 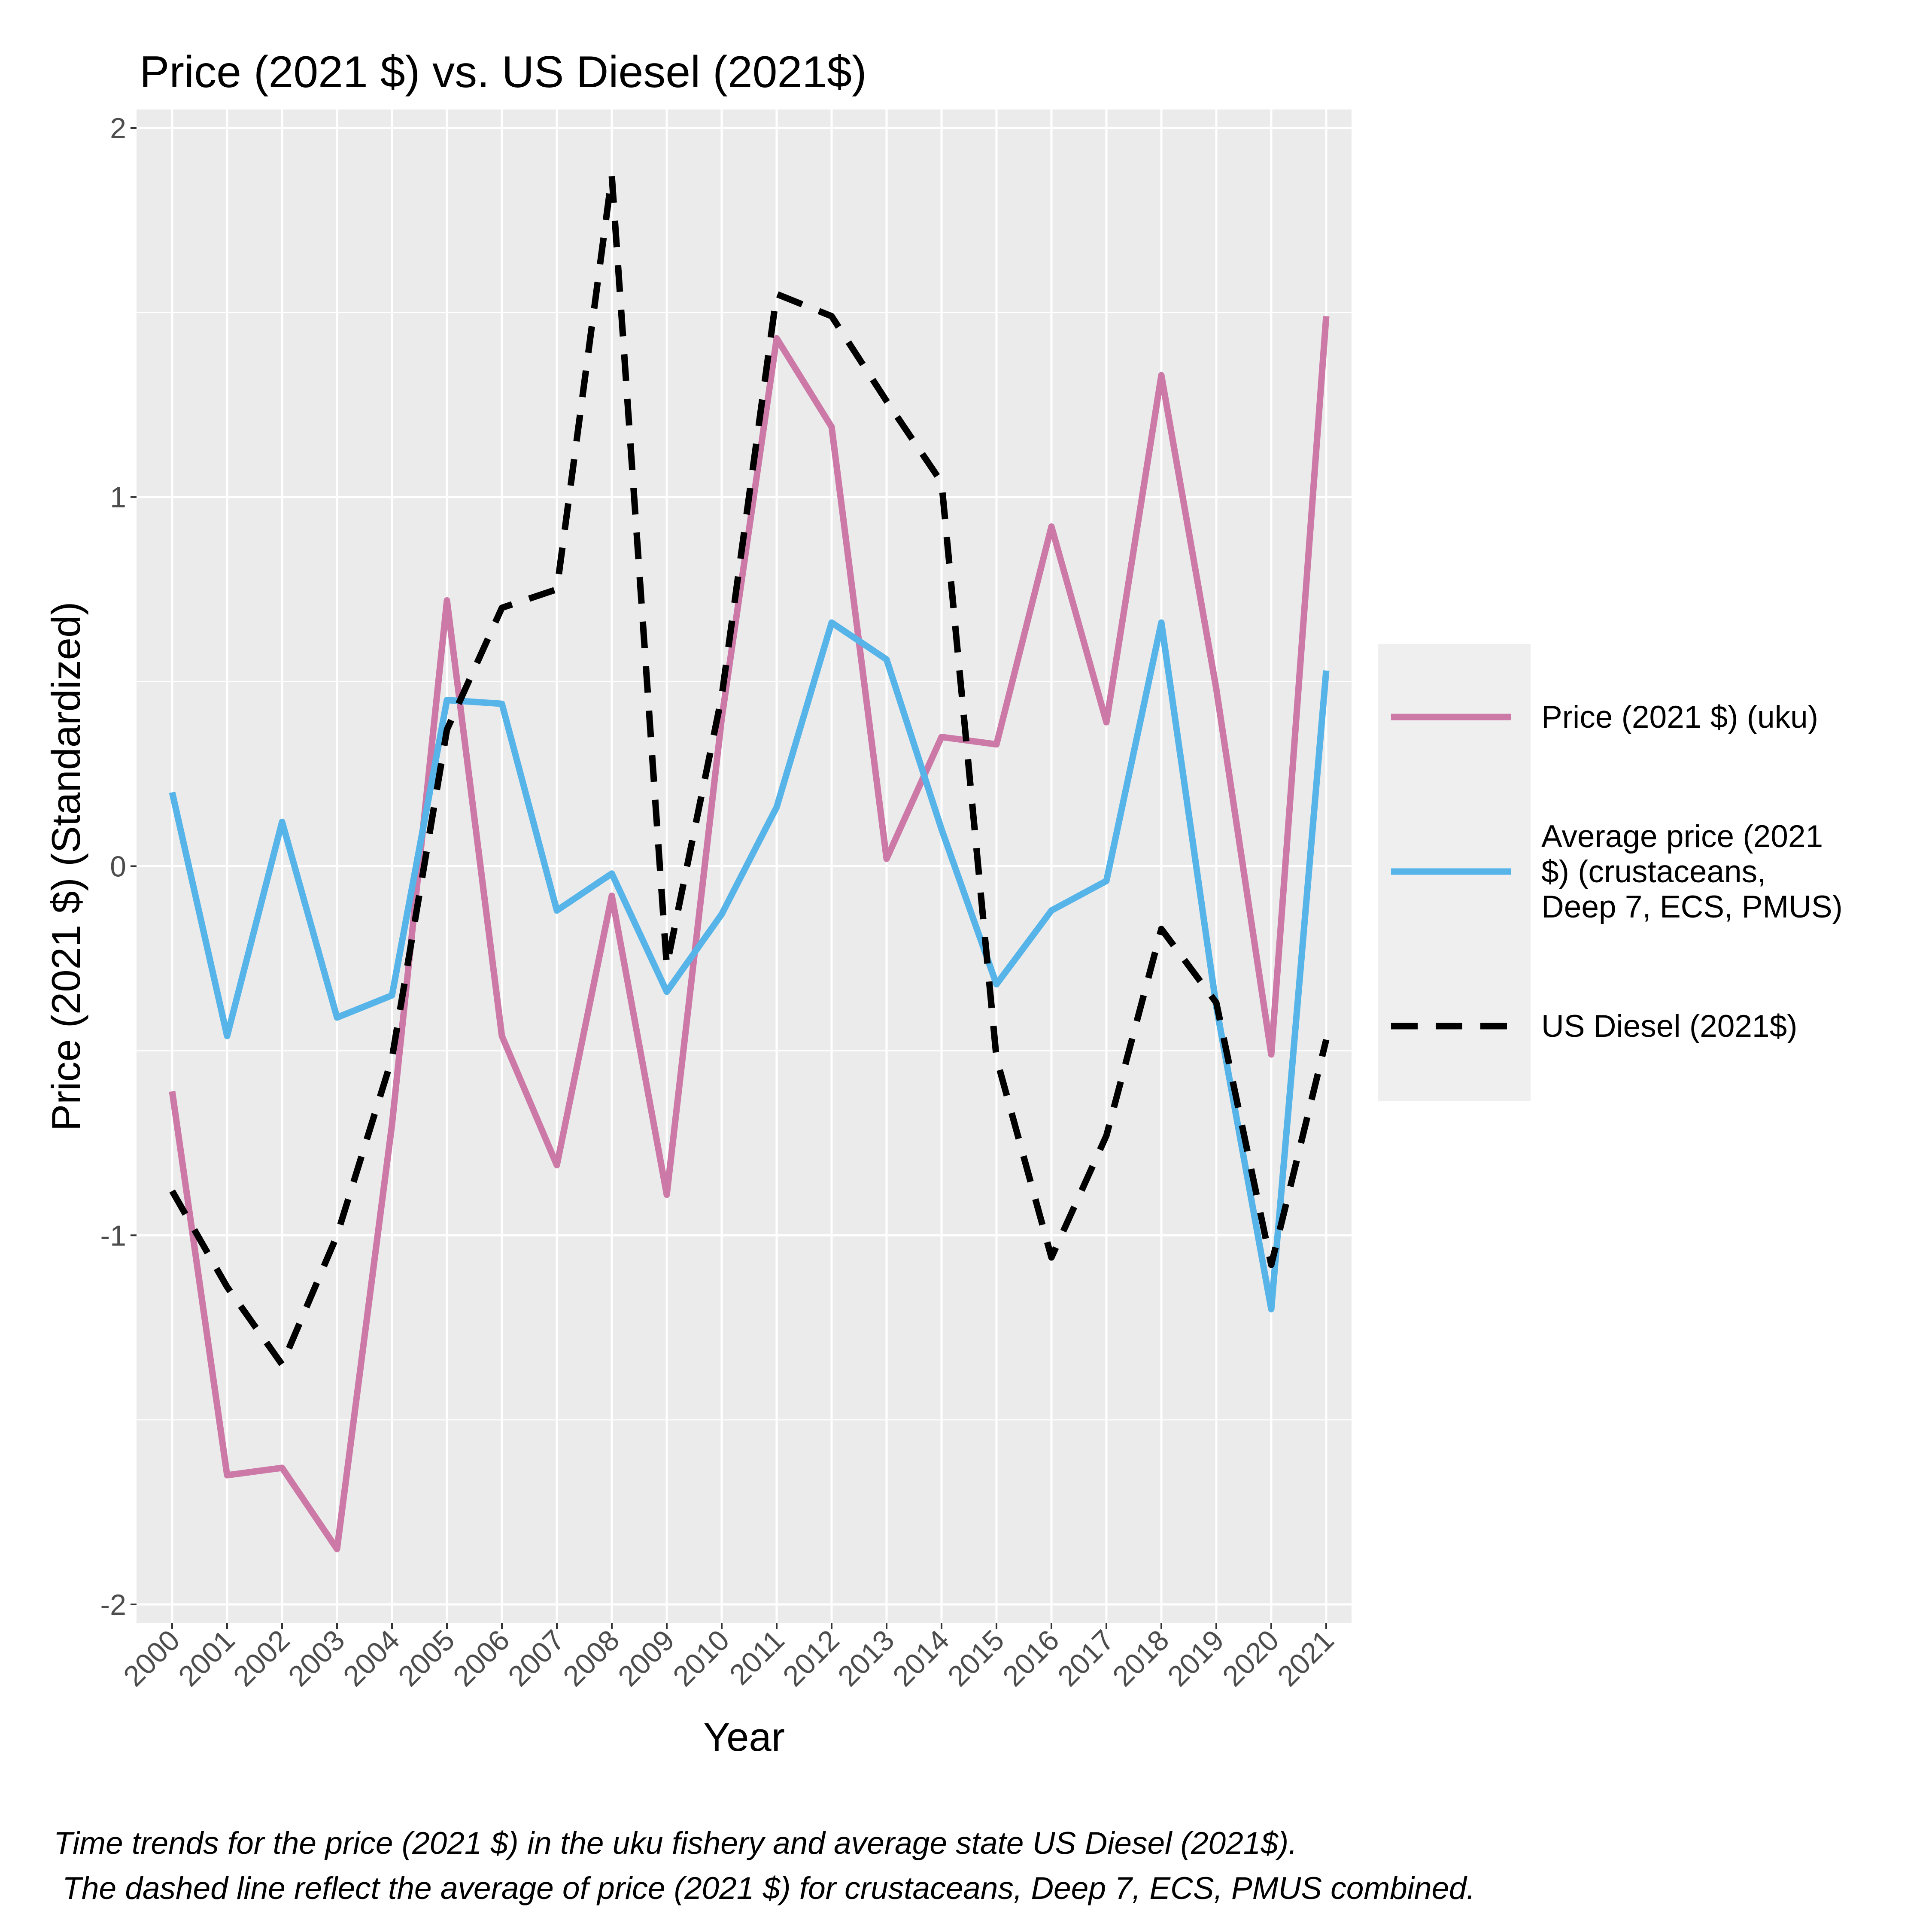 What do you see at coordinates (976, 1658) in the screenshot?
I see `x-tick-label: 2015` at bounding box center [976, 1658].